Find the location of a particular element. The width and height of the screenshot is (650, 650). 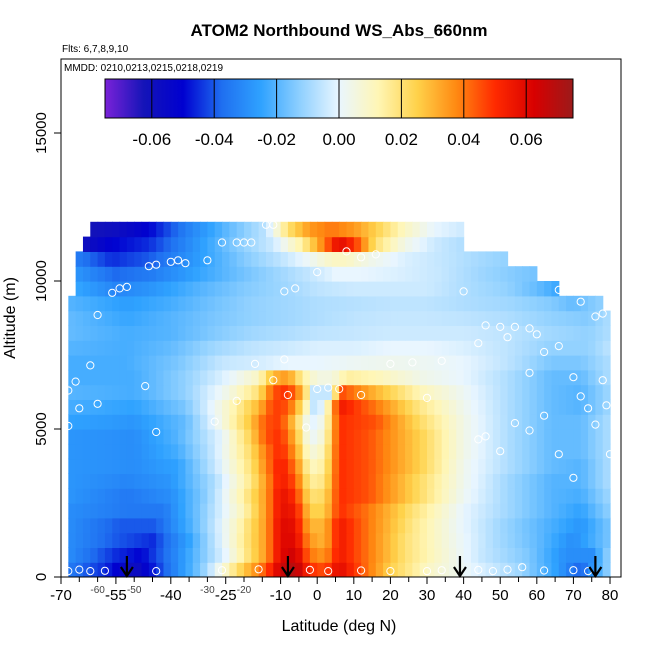

x-tick-label: 50 is located at coordinates (500, 595).